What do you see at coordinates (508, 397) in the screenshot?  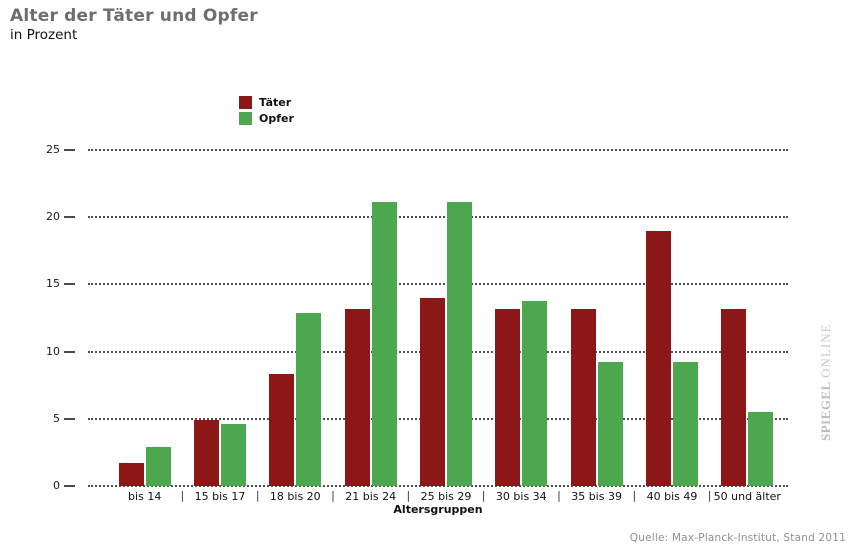 I see `bar-taeter-group6` at bounding box center [508, 397].